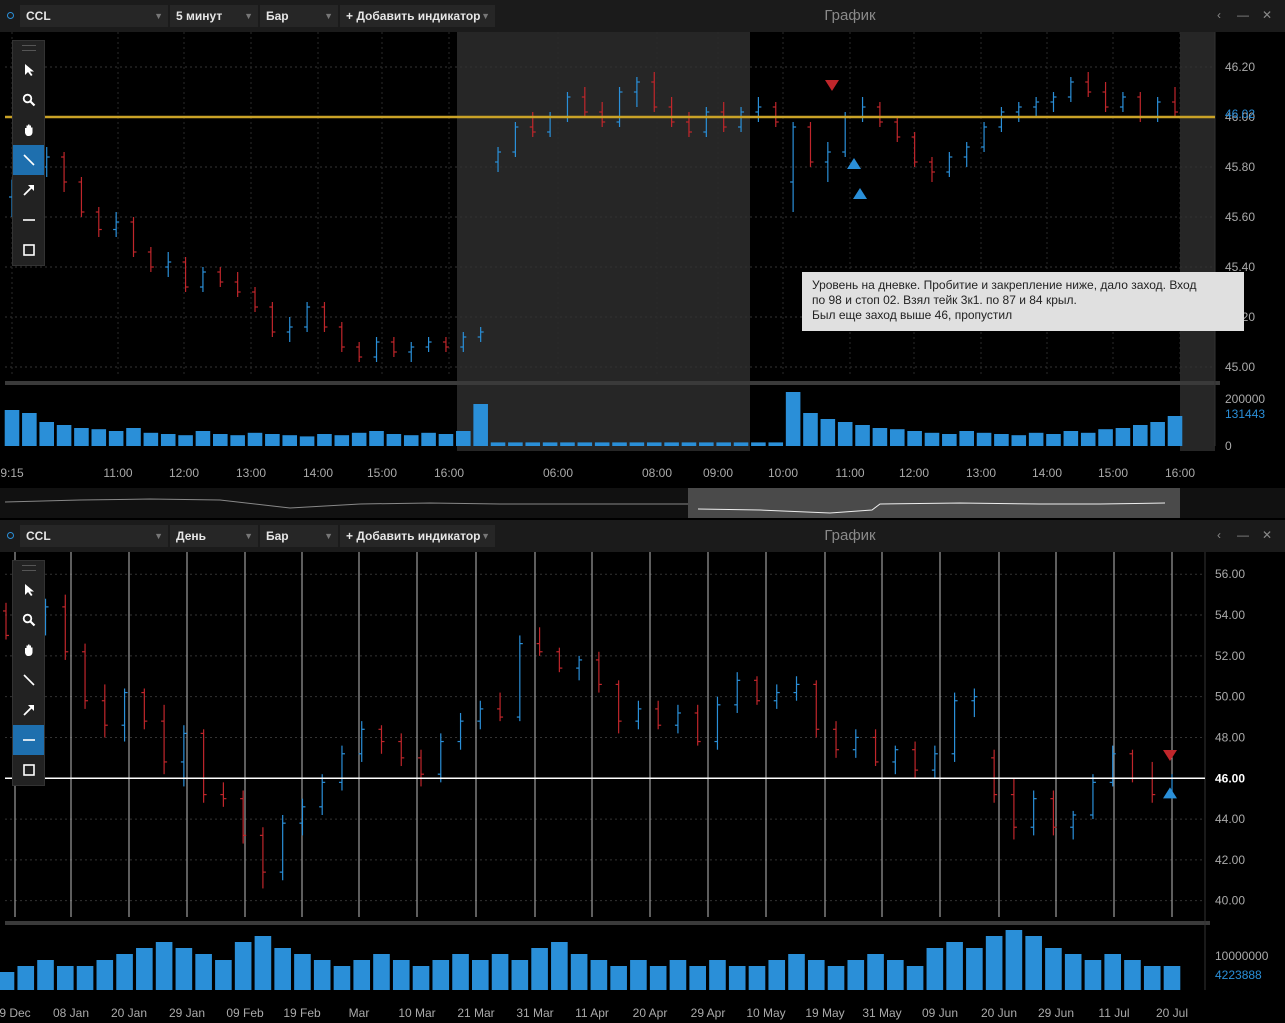 This screenshot has height=1023, width=1285. I want to click on navigator-line, so click(346, 503).